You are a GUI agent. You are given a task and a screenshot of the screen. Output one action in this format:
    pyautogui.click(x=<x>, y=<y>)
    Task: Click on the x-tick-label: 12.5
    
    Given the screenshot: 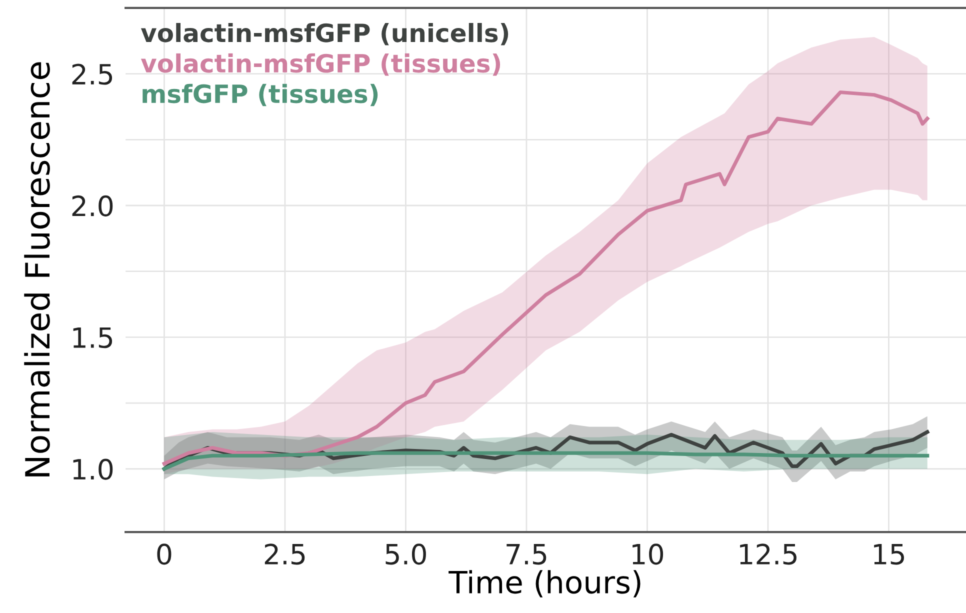 What is the action you would take?
    pyautogui.click(x=768, y=554)
    